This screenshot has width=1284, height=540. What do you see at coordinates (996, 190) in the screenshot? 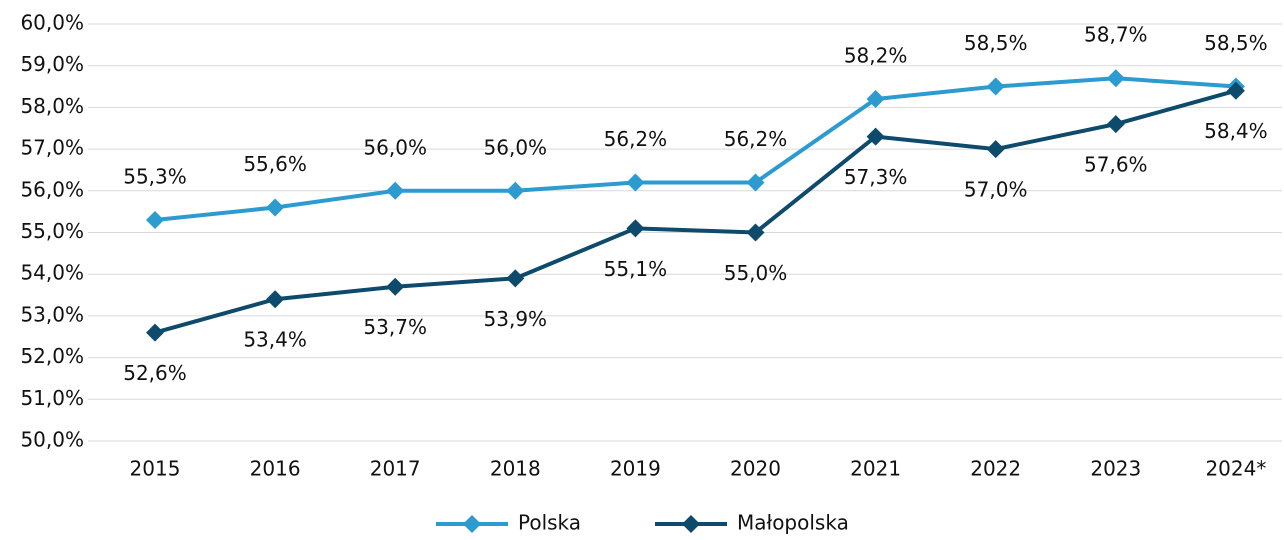
I see `data-label: 57,0%` at bounding box center [996, 190].